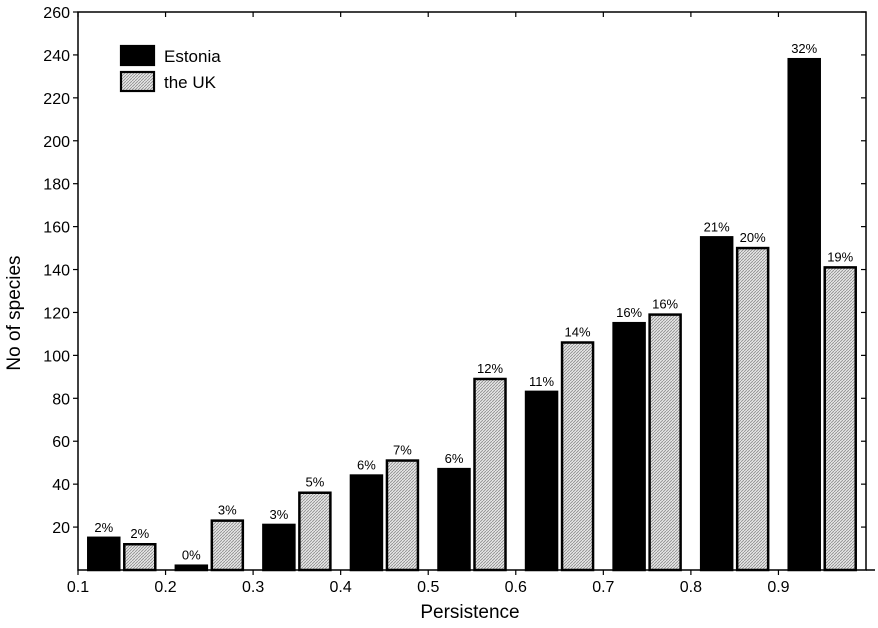 This screenshot has height=628, width=878. What do you see at coordinates (56, 99) in the screenshot?
I see `y-tick-label: 220` at bounding box center [56, 99].